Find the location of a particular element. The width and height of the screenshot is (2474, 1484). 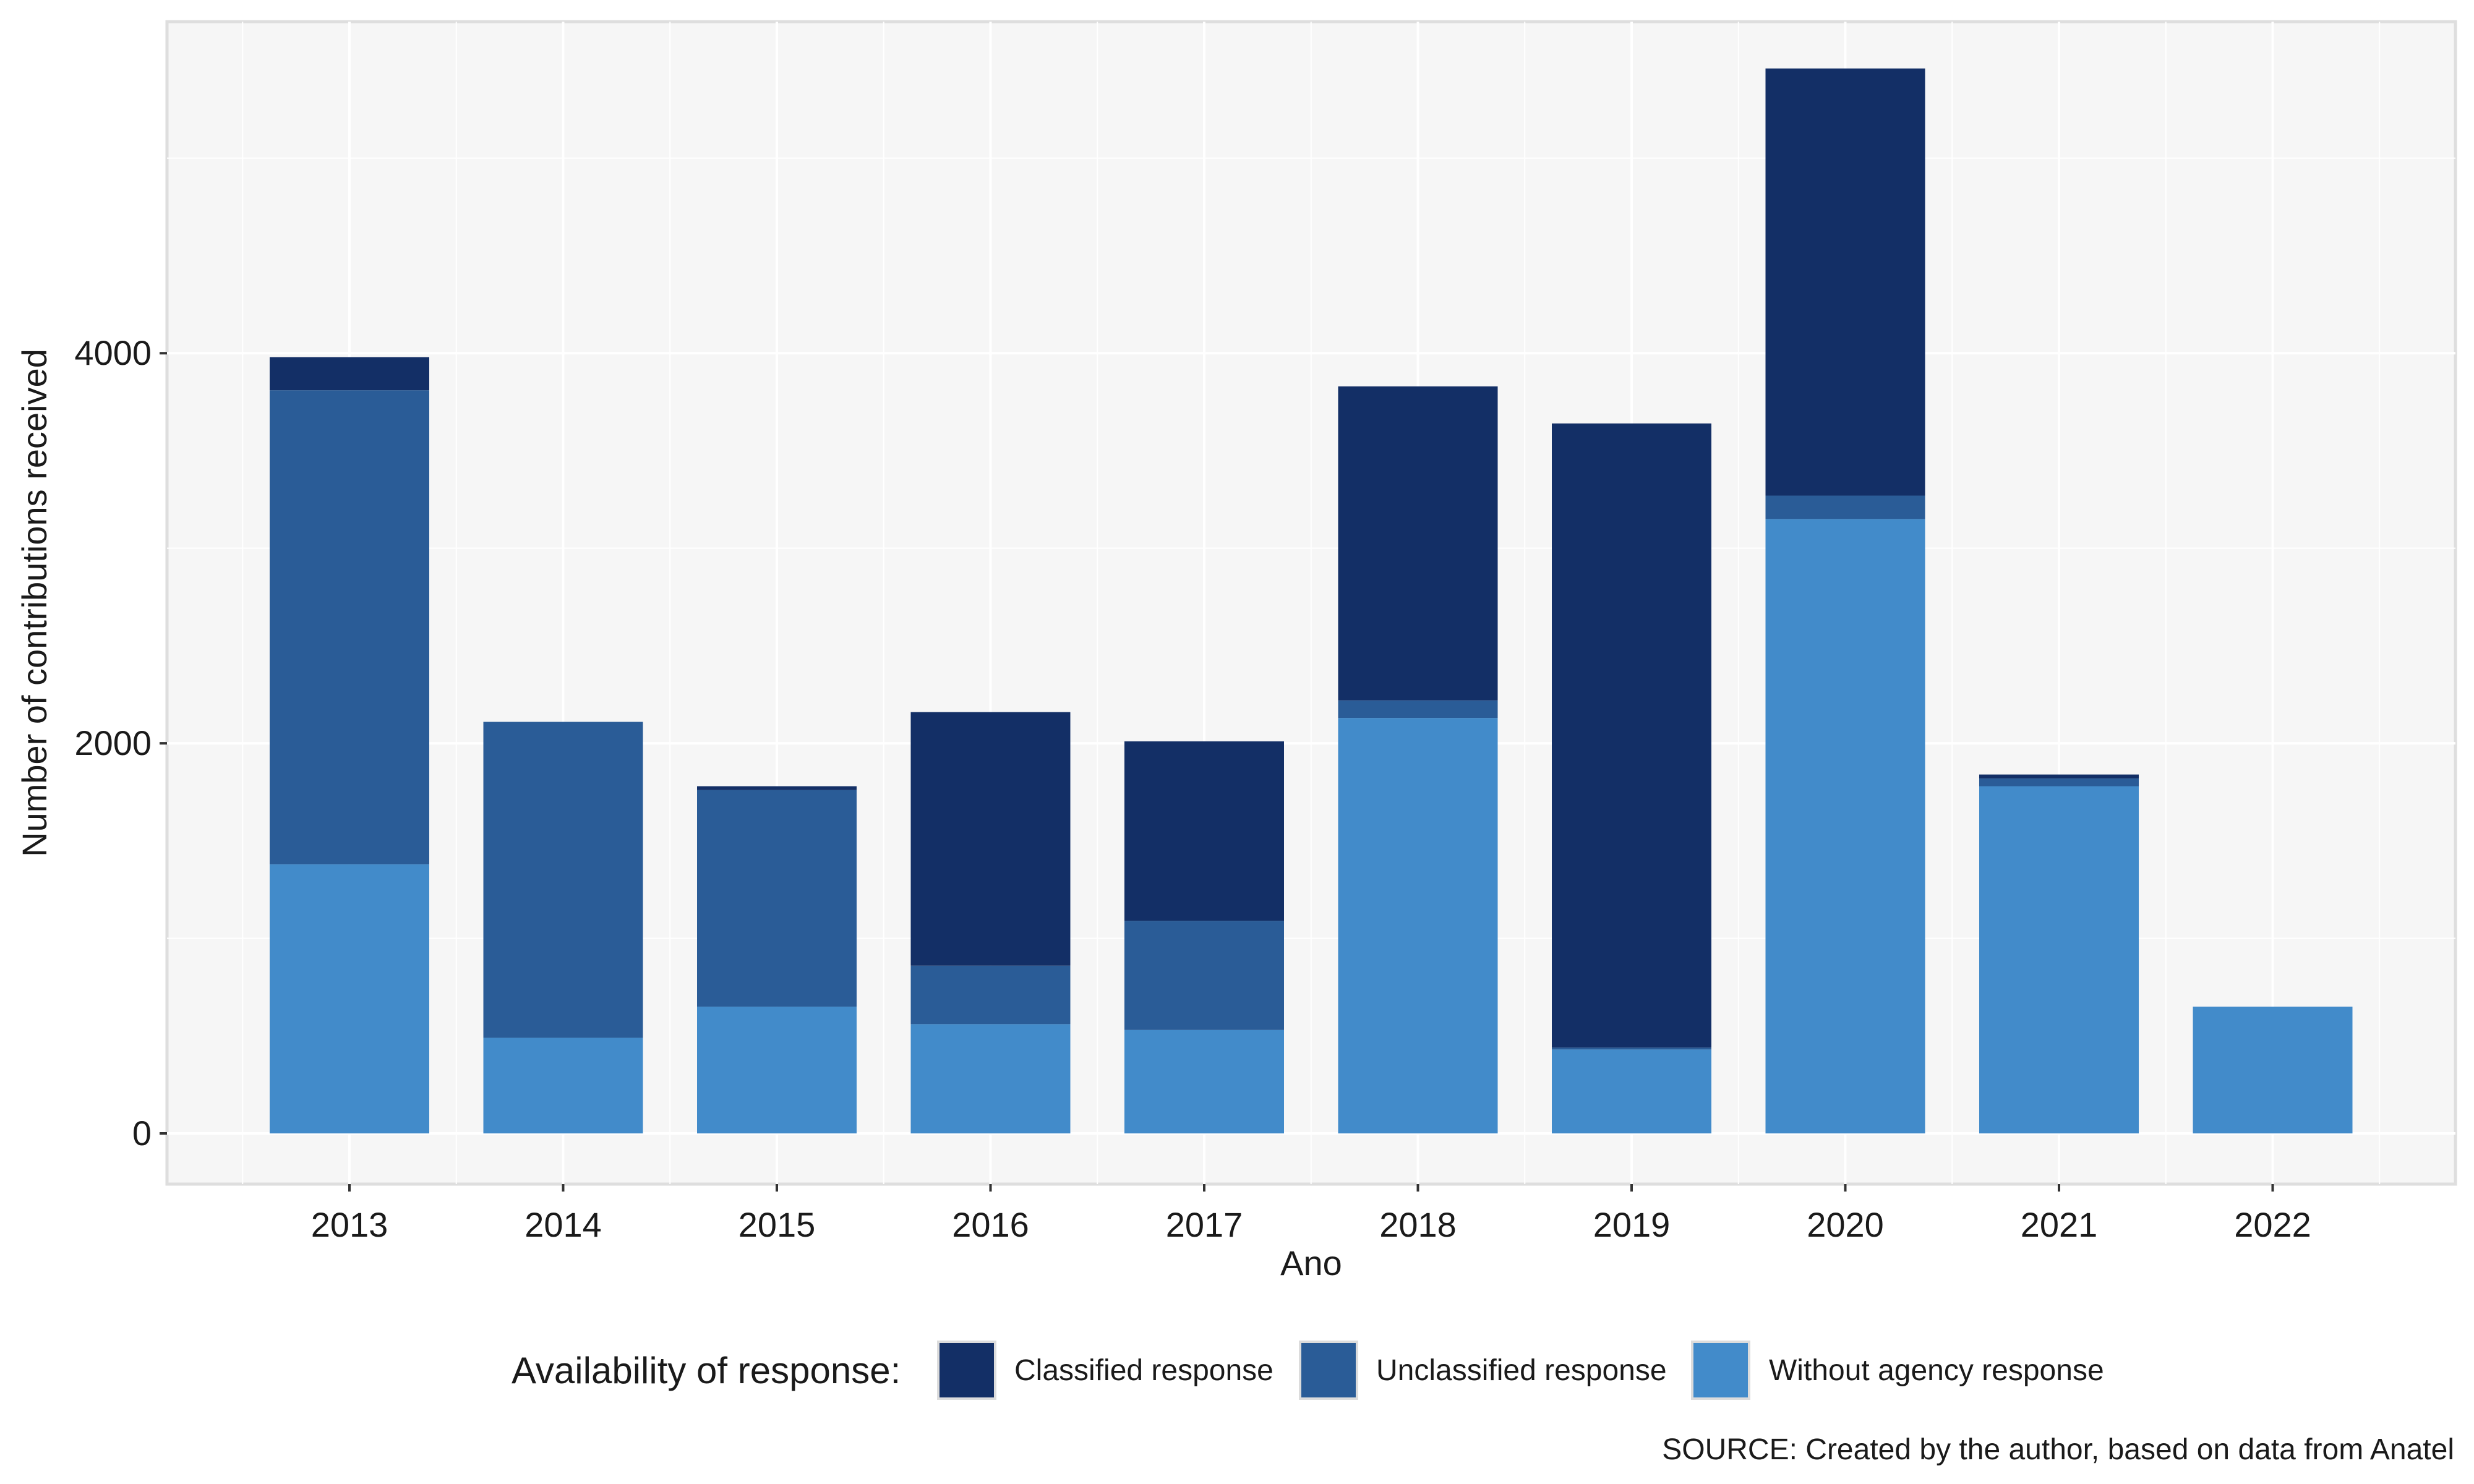

x-axis-title: Ano is located at coordinates (1311, 1262).